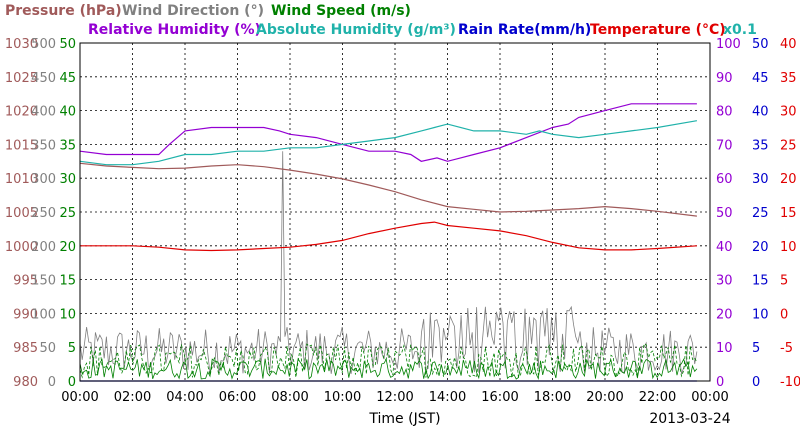 The image size is (800, 434). I want to click on series-wind-speed-max, so click(388, 361).